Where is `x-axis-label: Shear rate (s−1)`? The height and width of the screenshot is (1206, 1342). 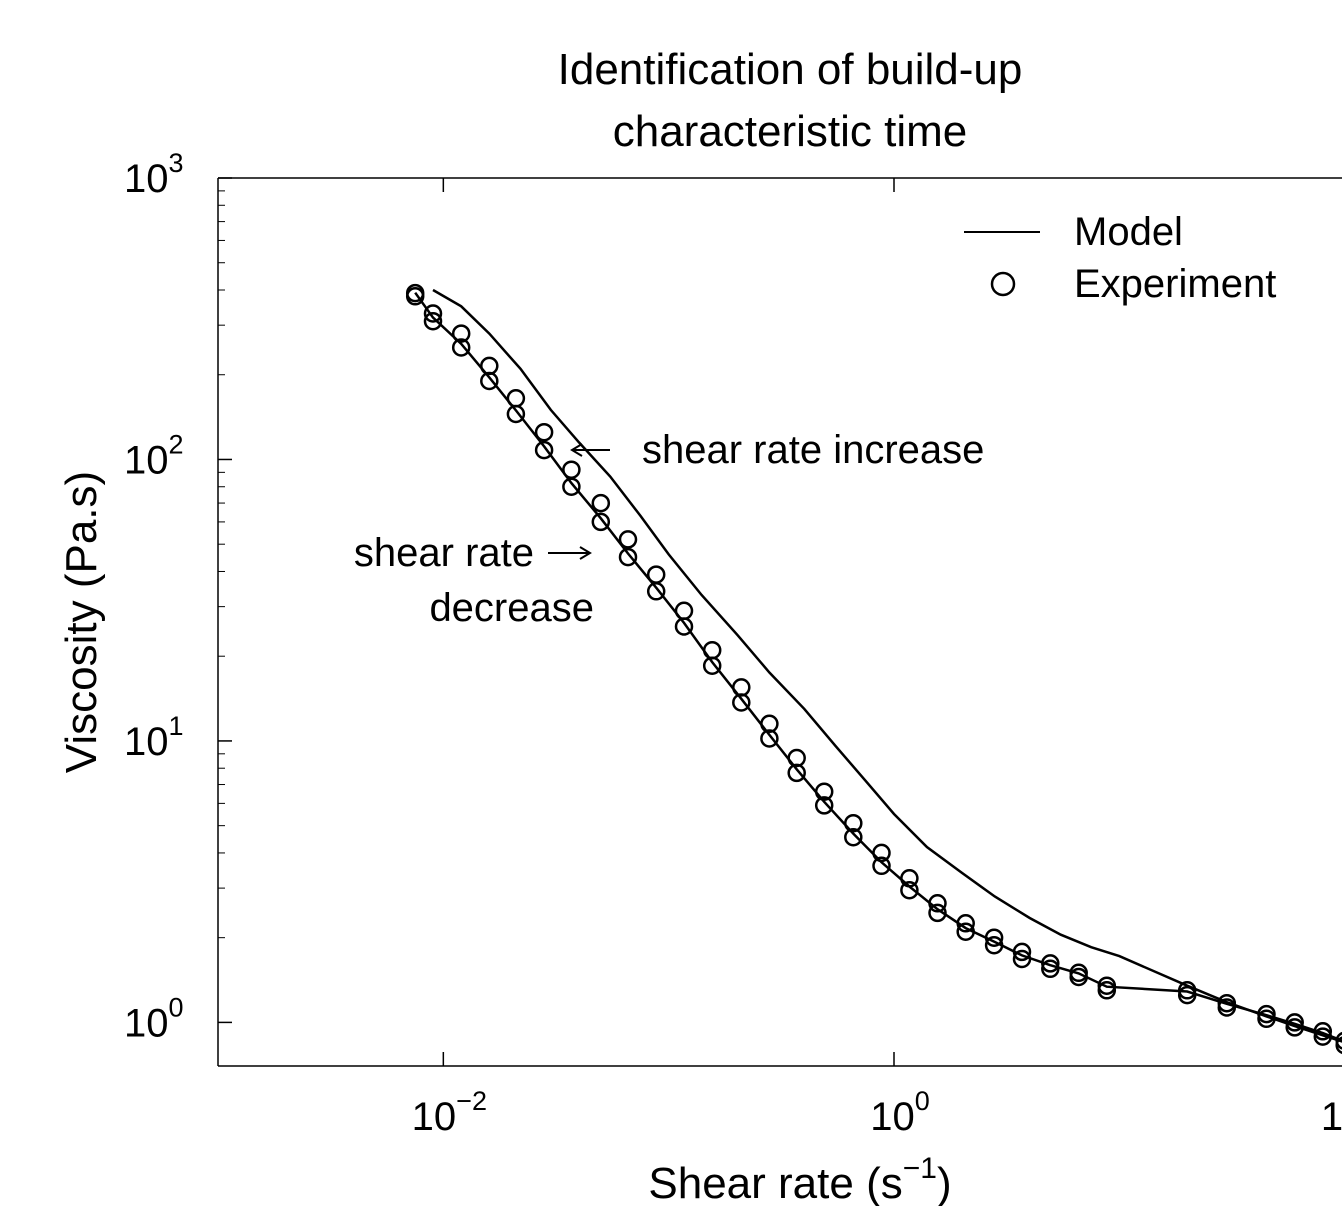
x-axis-label: Shear rate (s−1) is located at coordinates (799, 1179).